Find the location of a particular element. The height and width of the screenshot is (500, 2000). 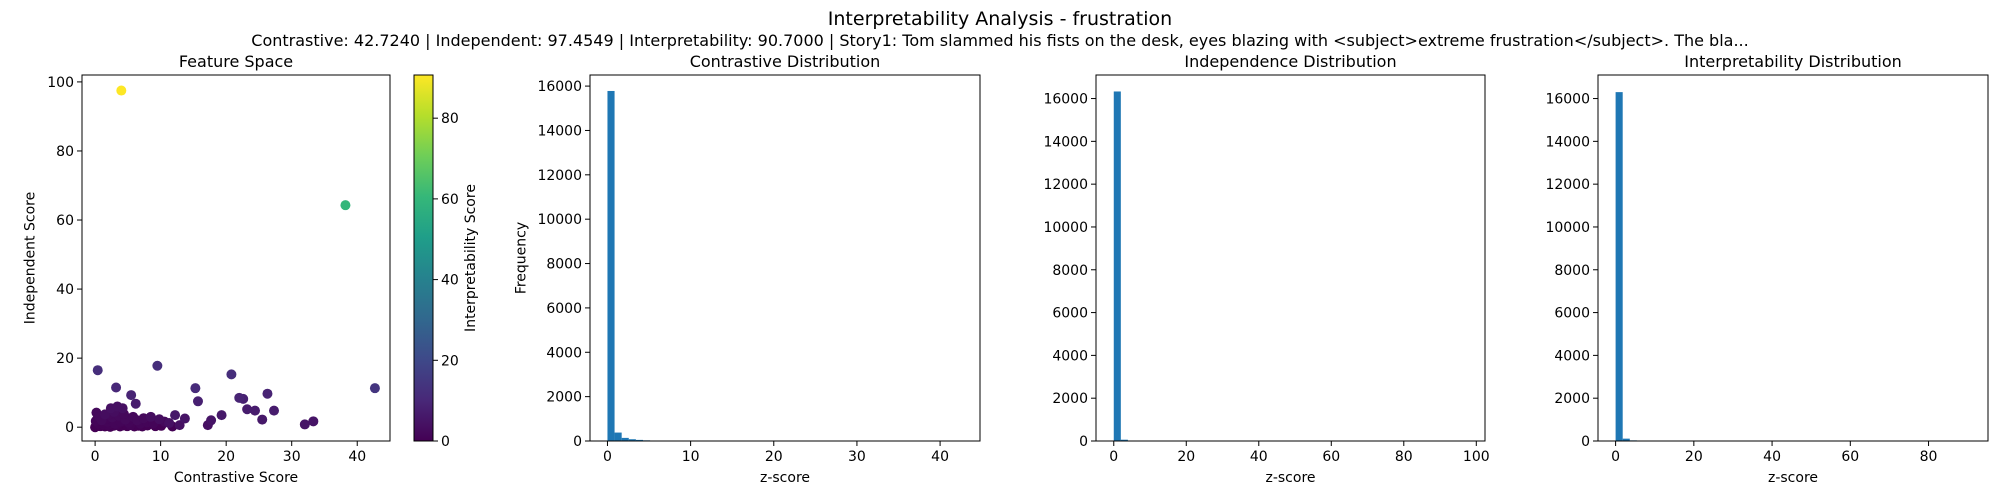

figure-title: Interpretability Analysis - frustration is located at coordinates (1000, 19).